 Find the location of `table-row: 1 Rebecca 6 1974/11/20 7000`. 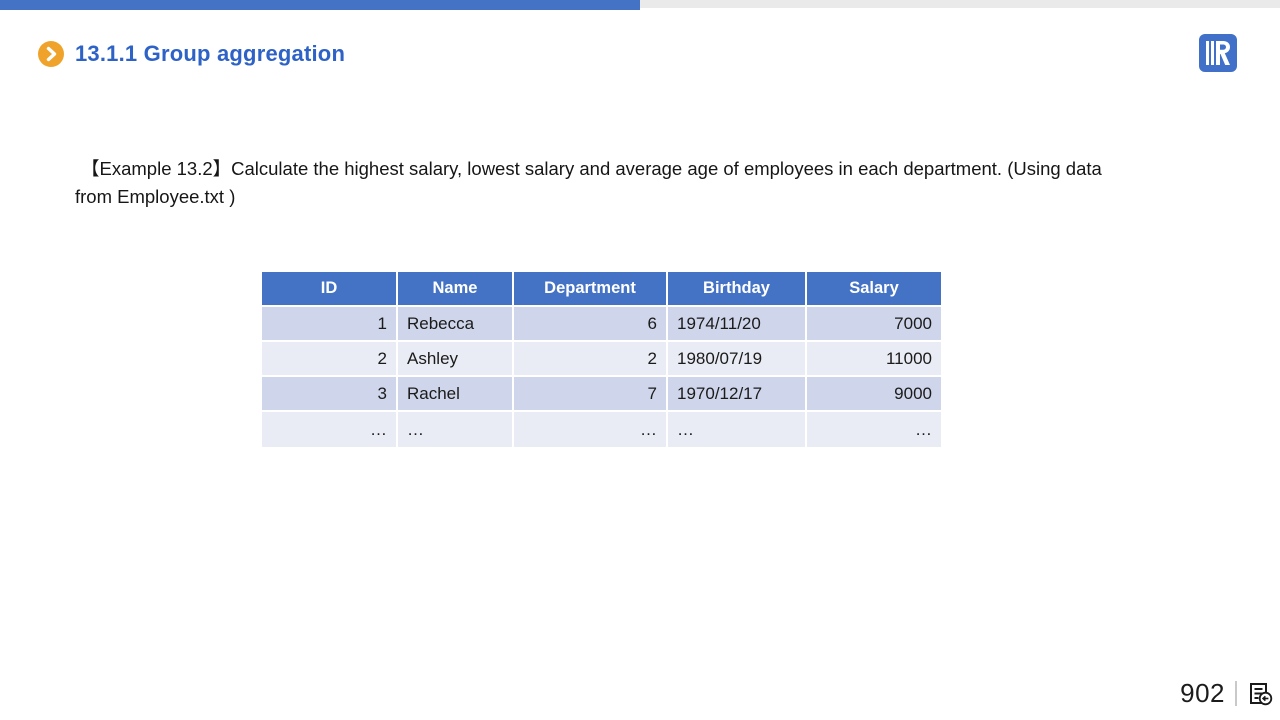

table-row: 1 Rebecca 6 1974/11/20 7000 is located at coordinates (601, 324).